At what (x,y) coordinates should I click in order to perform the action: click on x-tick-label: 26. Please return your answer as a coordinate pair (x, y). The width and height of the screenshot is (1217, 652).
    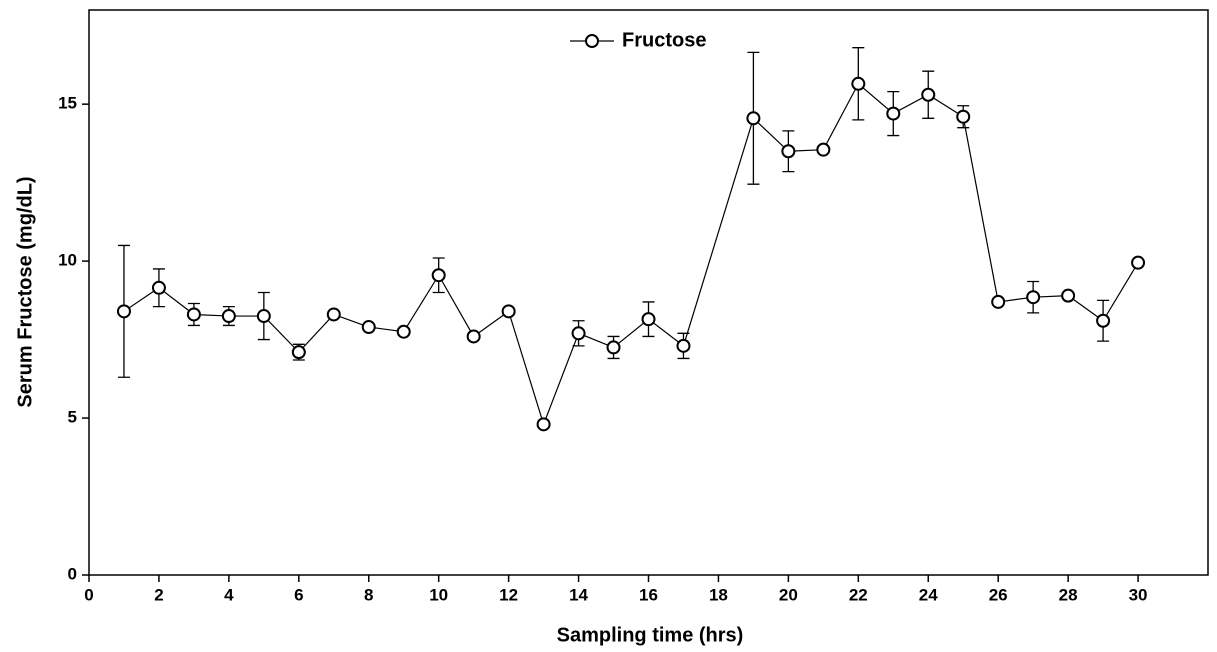
    Looking at the image, I should click on (998, 594).